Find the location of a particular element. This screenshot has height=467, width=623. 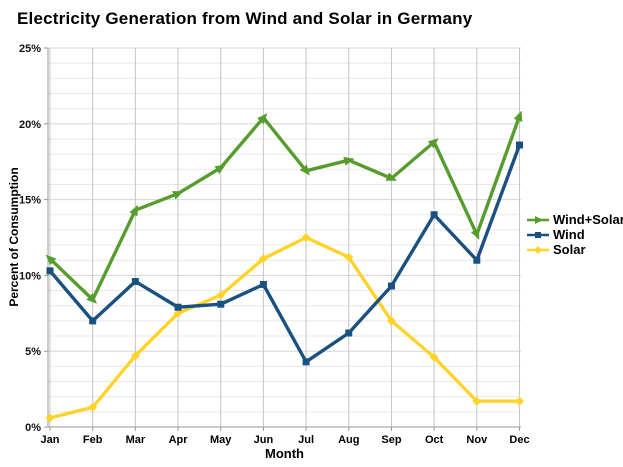

y-tick-label: 15% is located at coordinates (30, 201).